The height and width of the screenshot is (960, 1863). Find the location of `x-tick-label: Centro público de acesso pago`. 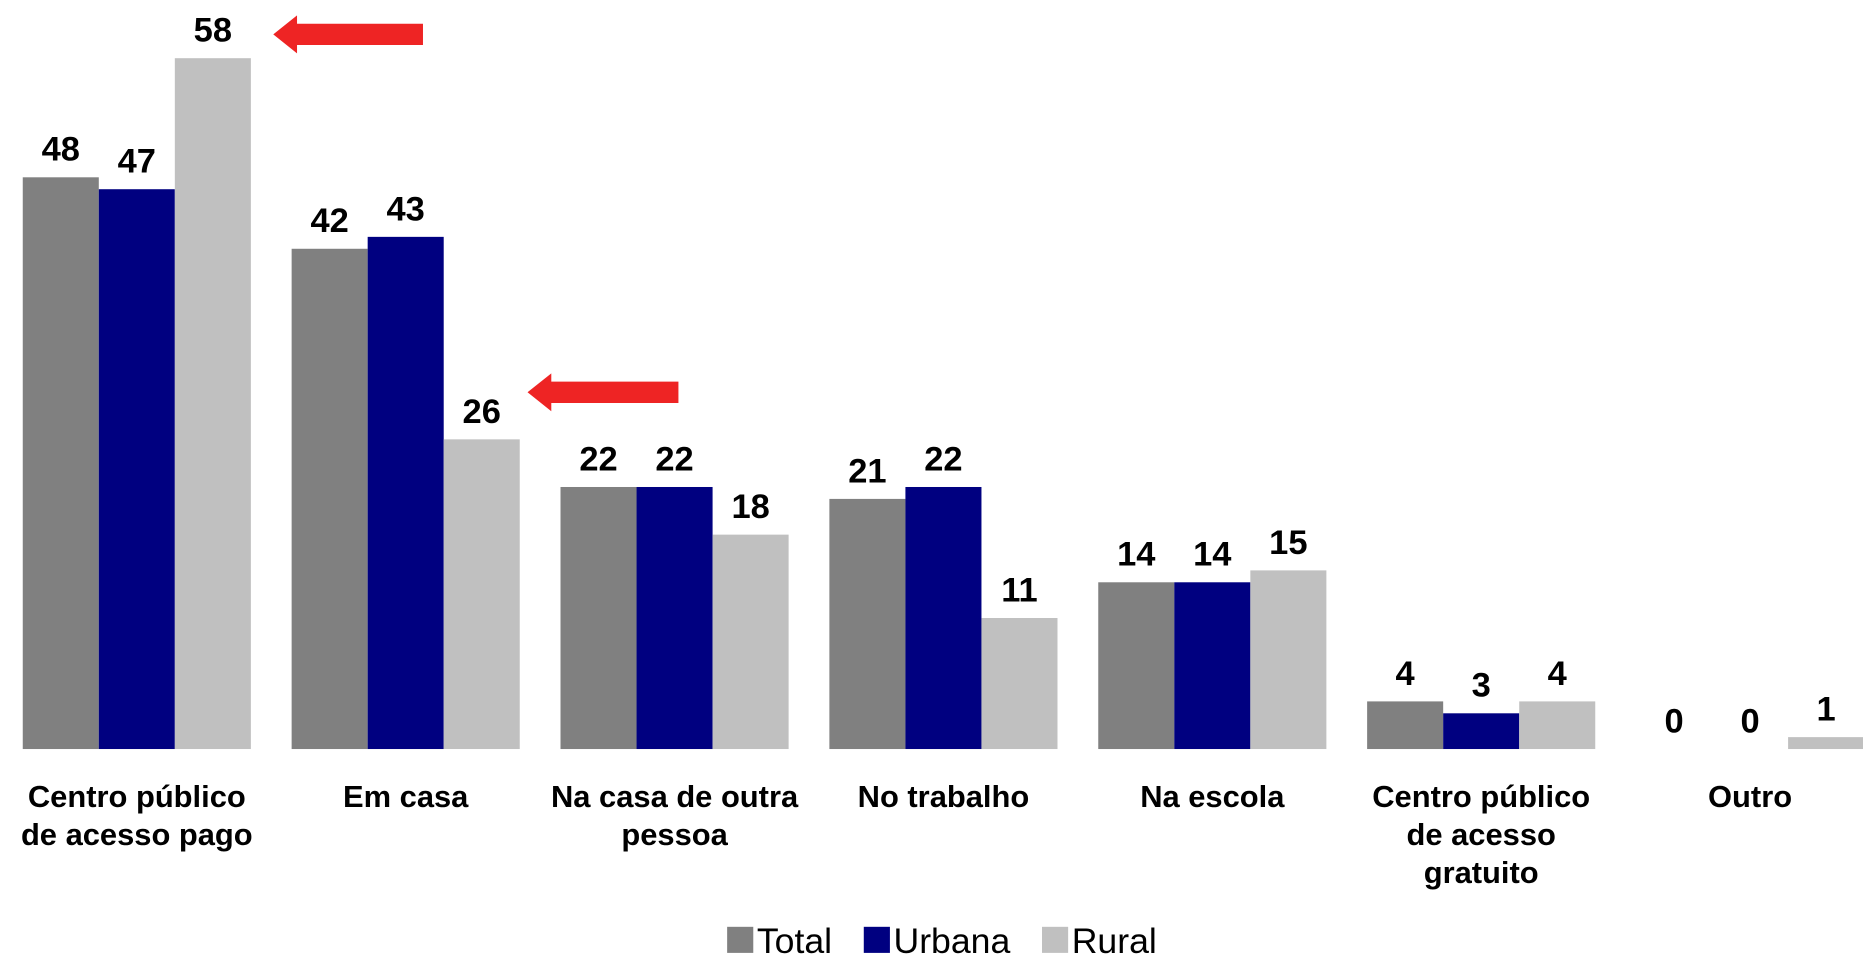

x-tick-label: Centro público de acesso pago is located at coordinates (137, 815).